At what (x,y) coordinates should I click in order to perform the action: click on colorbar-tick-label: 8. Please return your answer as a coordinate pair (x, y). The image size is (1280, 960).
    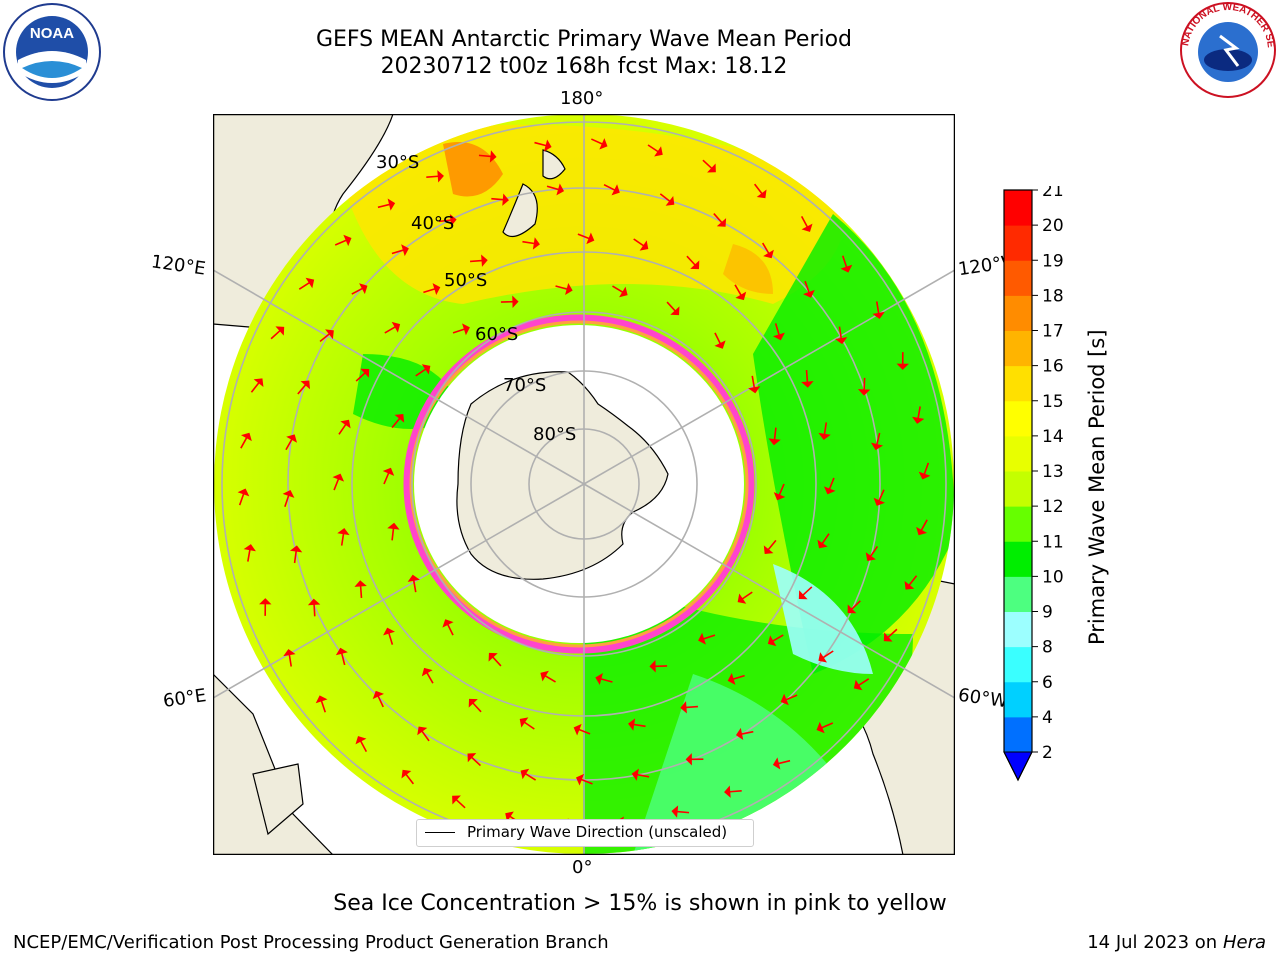
    Looking at the image, I should click on (1047, 648).